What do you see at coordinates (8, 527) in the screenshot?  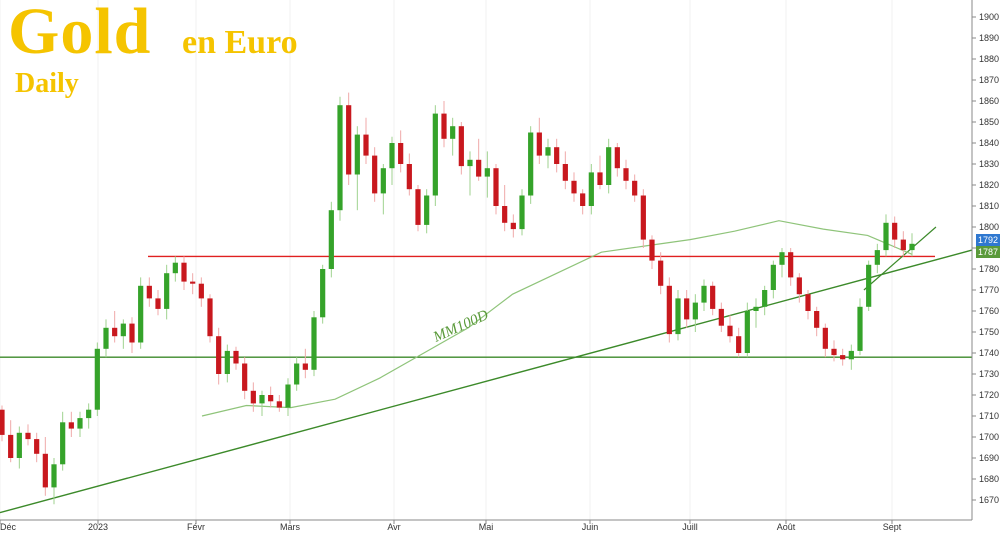 I see `x-tick-label: Déc` at bounding box center [8, 527].